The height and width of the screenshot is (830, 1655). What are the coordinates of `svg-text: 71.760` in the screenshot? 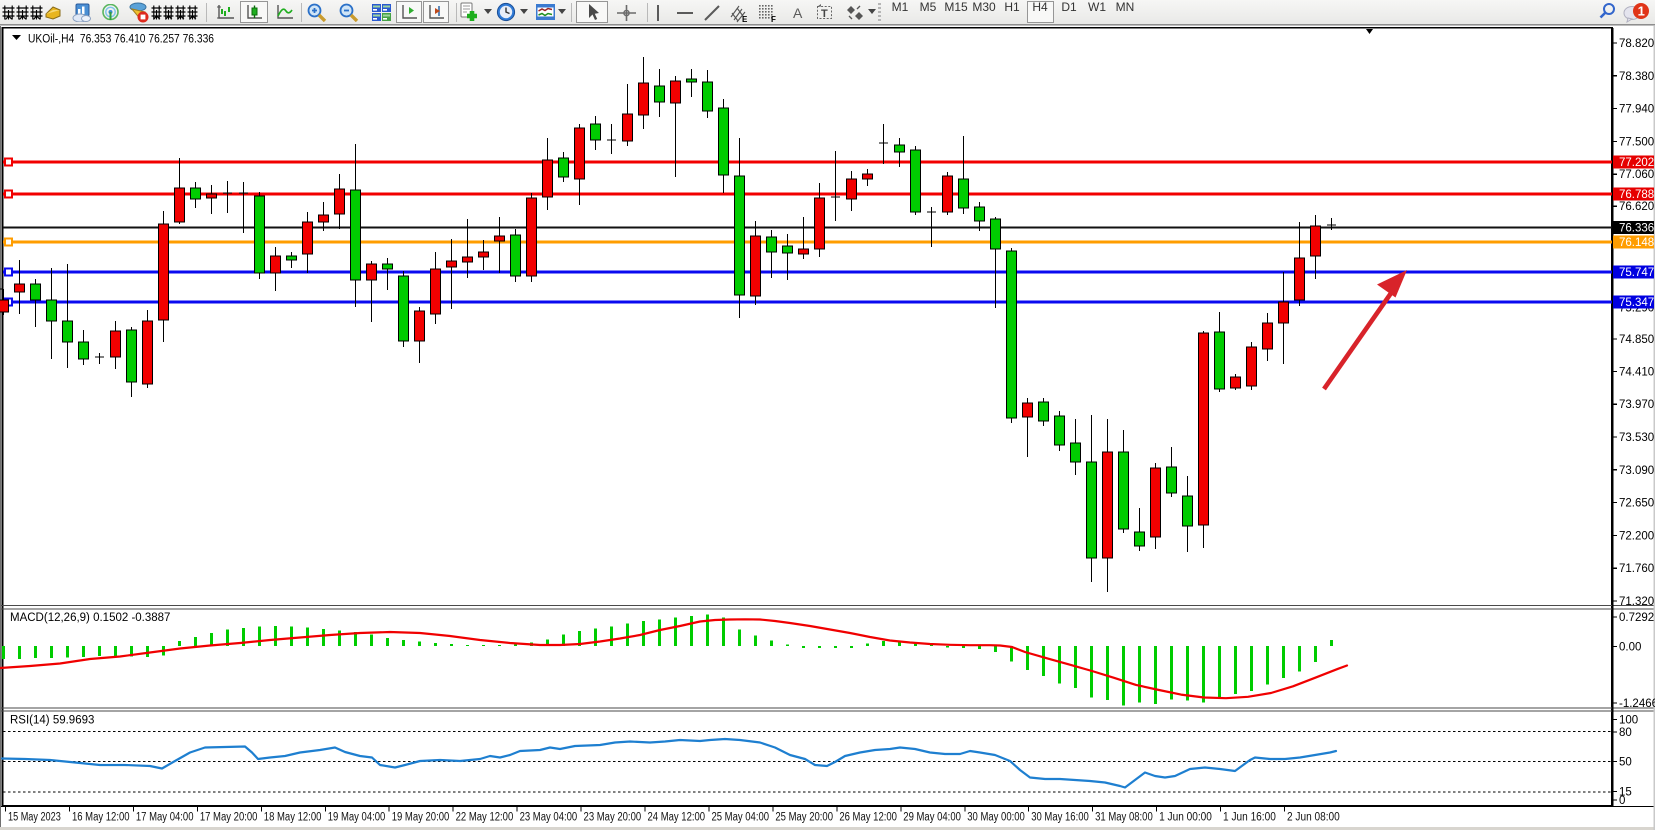 It's located at (1636, 569).